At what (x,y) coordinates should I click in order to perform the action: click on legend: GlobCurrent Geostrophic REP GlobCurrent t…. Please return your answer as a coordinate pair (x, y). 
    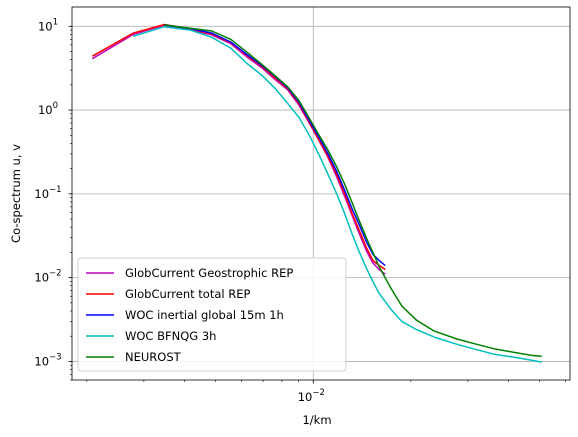
    Looking at the image, I should click on (212, 314).